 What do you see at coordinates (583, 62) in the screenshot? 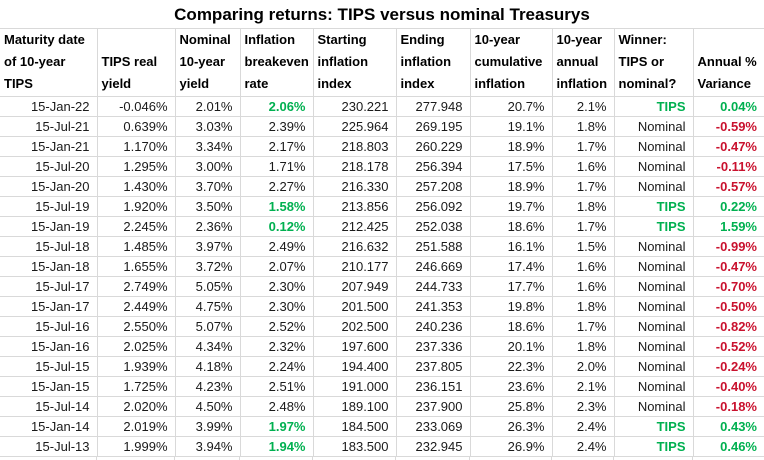
I see `column-header-annual_inflation: 10-year annual inflation` at bounding box center [583, 62].